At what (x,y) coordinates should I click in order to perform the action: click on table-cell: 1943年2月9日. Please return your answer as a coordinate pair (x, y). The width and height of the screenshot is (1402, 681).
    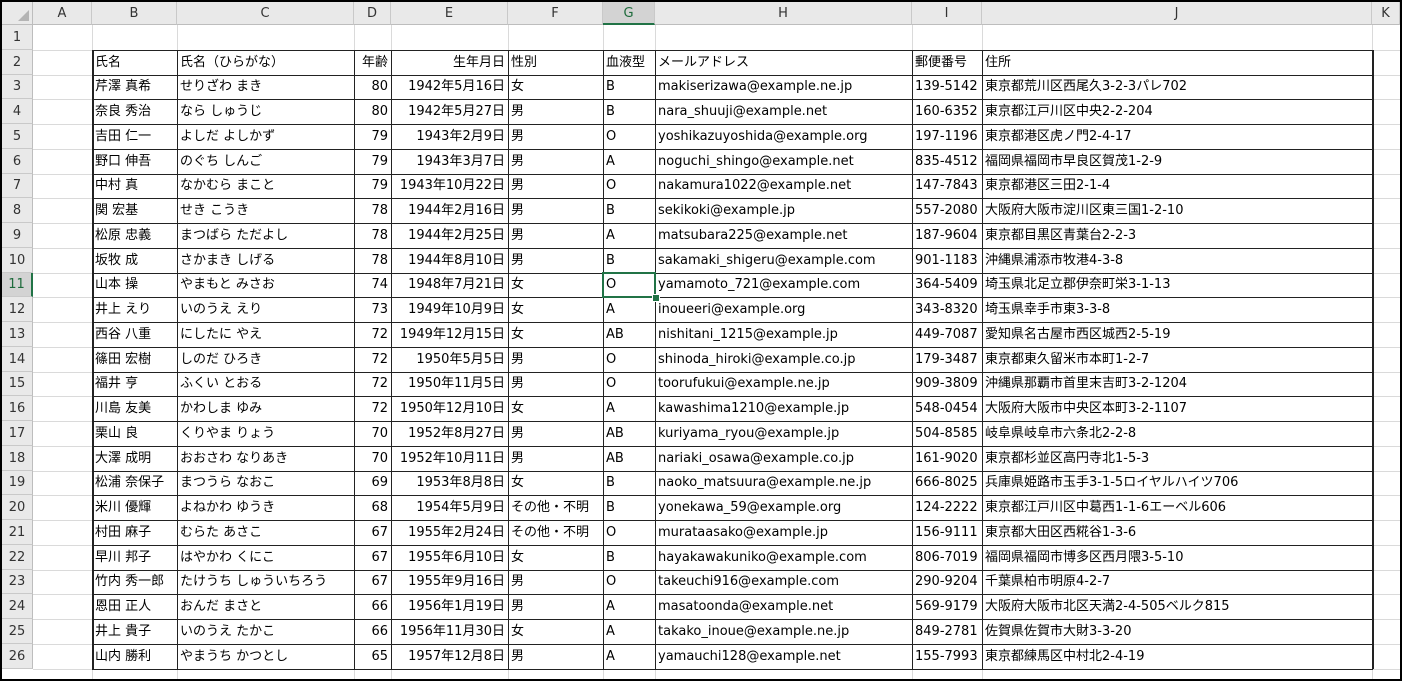
    Looking at the image, I should click on (460, 136).